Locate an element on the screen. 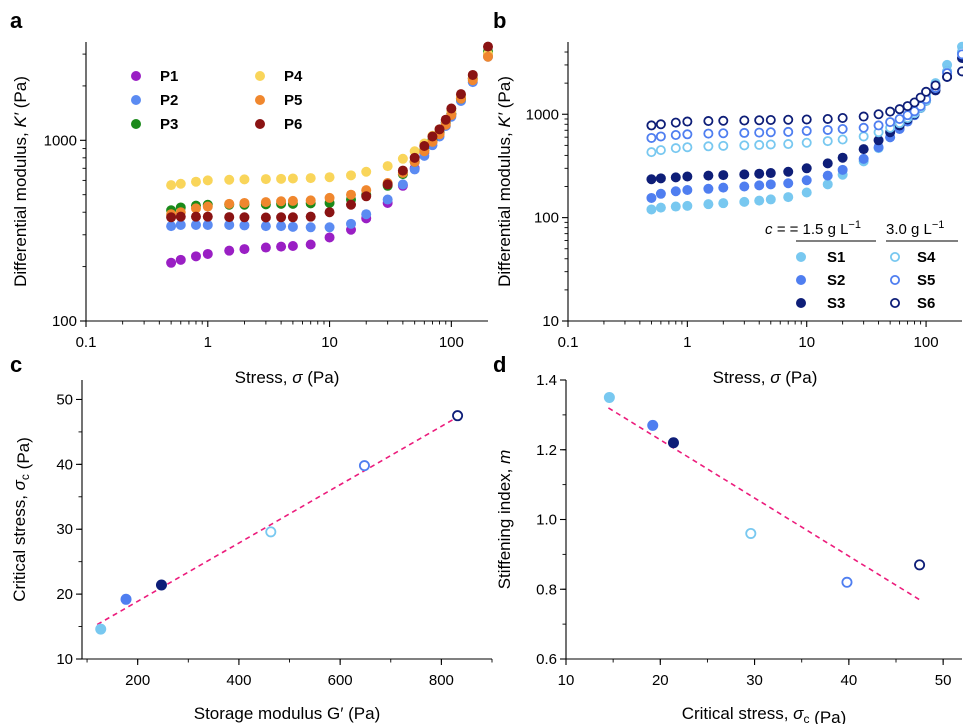 This screenshot has width=963, height=724. y-tick-label: 1000 is located at coordinates (60, 140).